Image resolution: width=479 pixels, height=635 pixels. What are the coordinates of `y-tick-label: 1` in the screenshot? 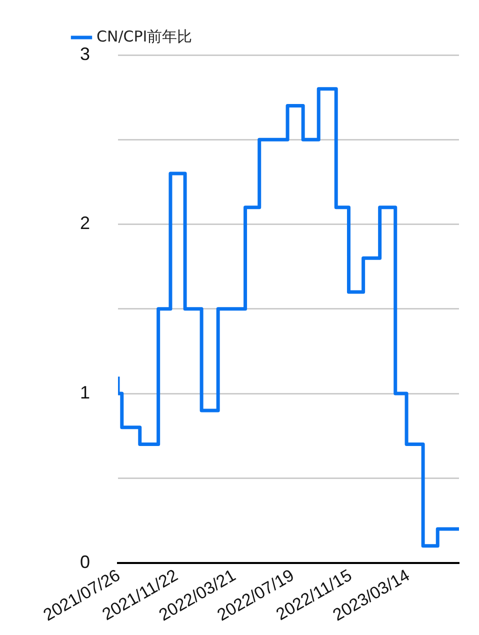 It's located at (85, 392).